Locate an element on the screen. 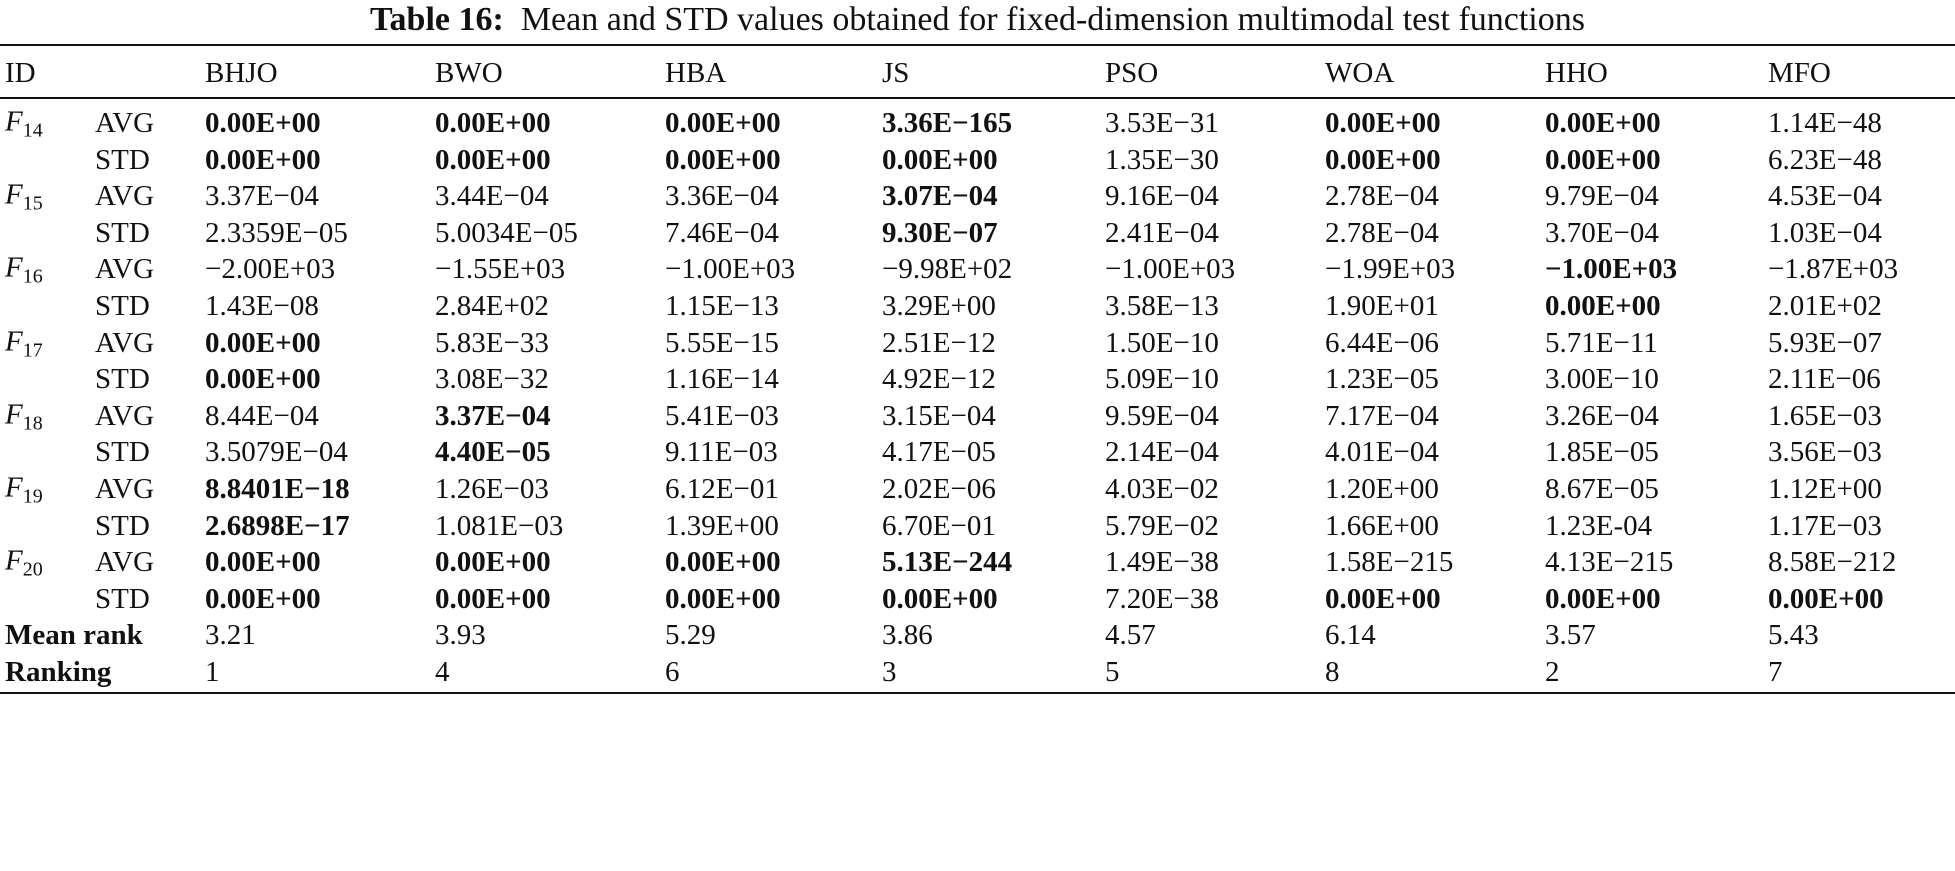 This screenshot has height=871, width=1955. cell: 5 is located at coordinates (1112, 672).